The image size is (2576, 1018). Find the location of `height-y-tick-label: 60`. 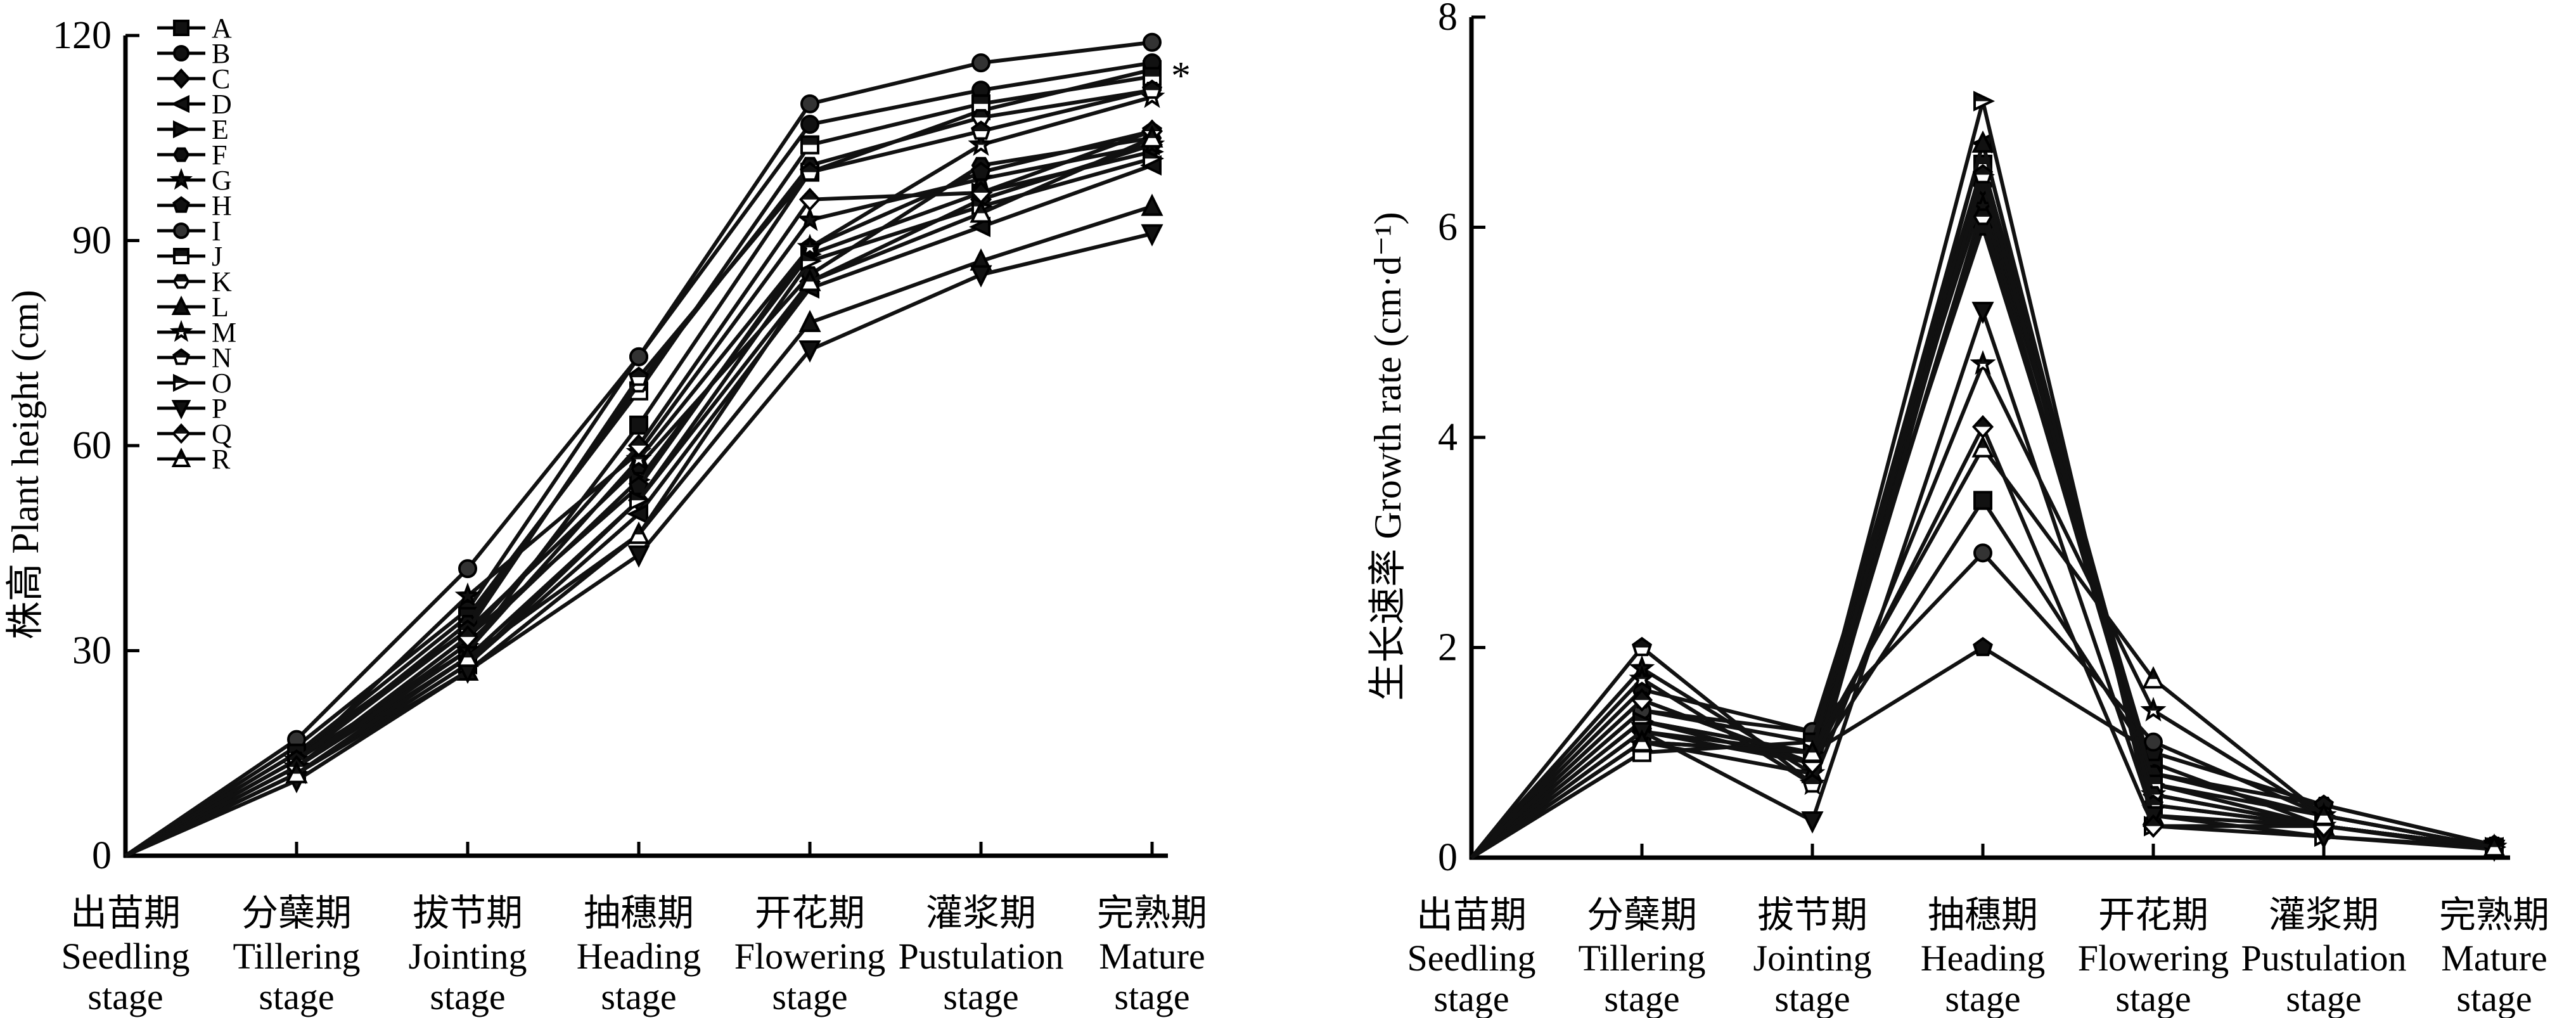

height-y-tick-label: 60 is located at coordinates (92, 445).